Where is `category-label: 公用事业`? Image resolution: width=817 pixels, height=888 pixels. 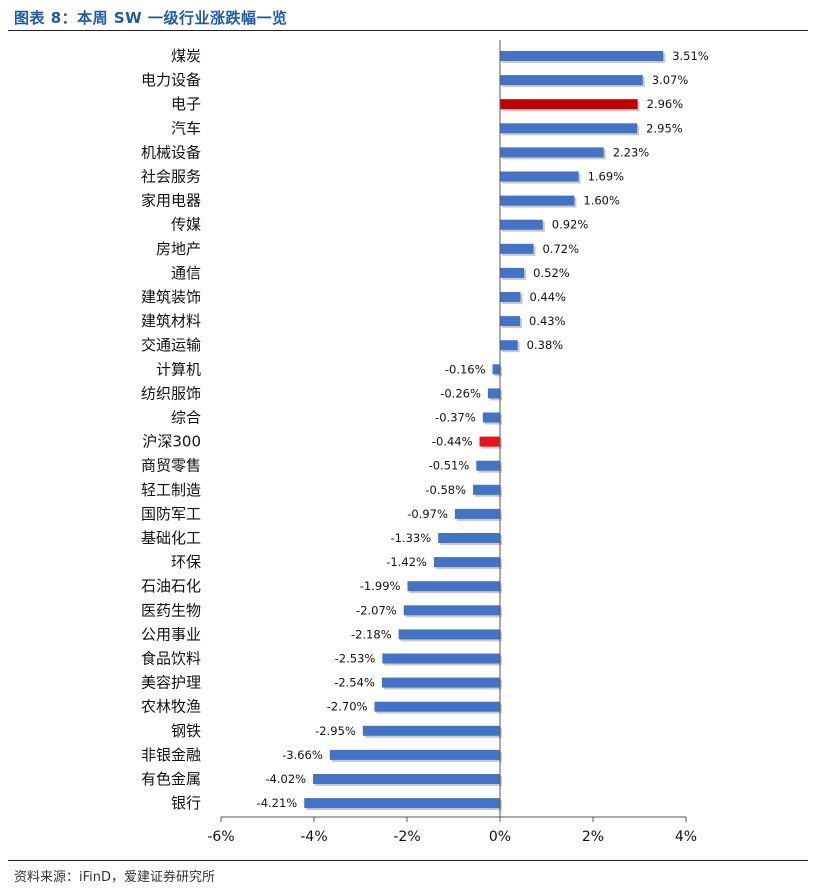 category-label: 公用事业 is located at coordinates (171, 634).